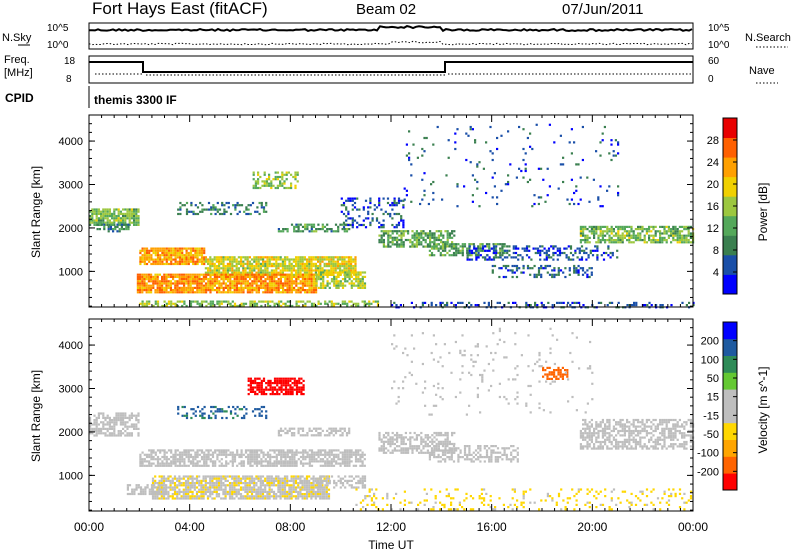 The image size is (800, 554). What do you see at coordinates (391, 69) in the screenshot?
I see `freq-panel: Freq. [MHz] 18 8 60 0 Nave` at bounding box center [391, 69].